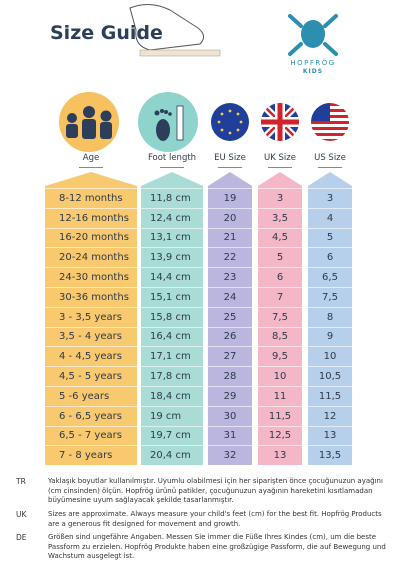 The width and height of the screenshot is (400, 570). I want to click on icons-row, so click(204, 122).